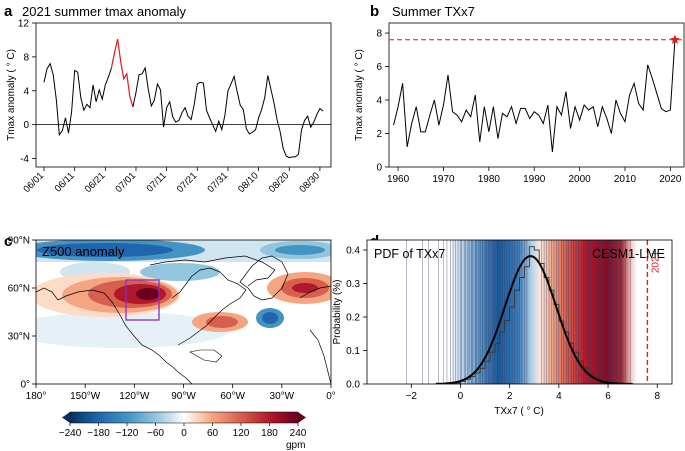 This screenshot has height=451, width=685. Describe the element at coordinates (232, 396) in the screenshot. I see `c-lon-label: 60°W` at that location.